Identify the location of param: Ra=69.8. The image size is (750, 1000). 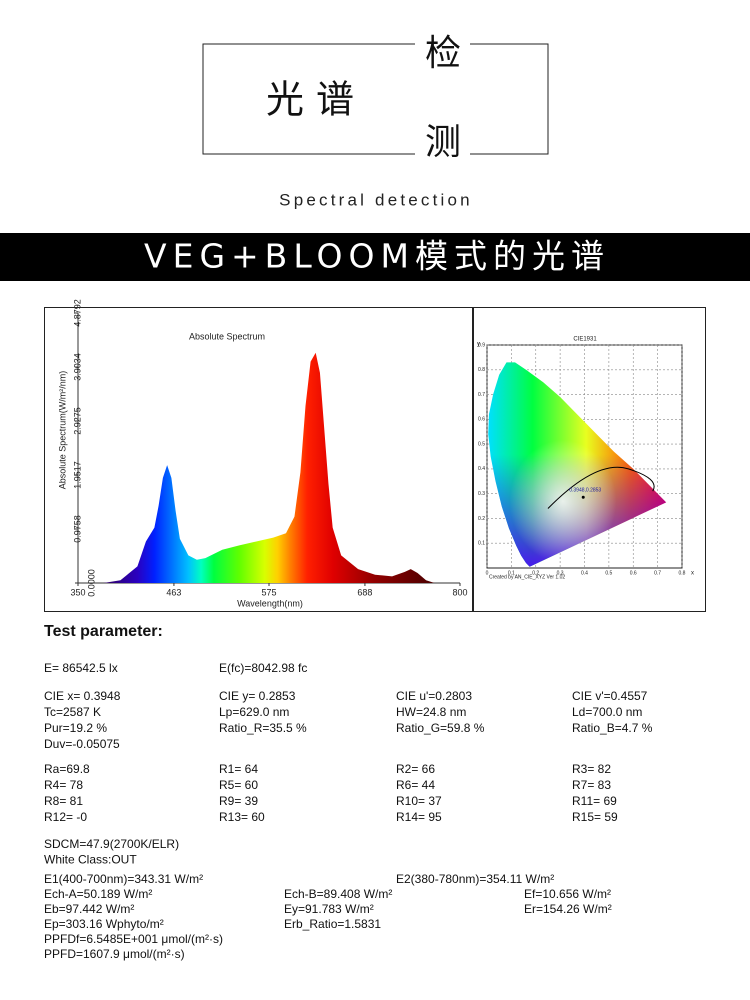
(67, 769).